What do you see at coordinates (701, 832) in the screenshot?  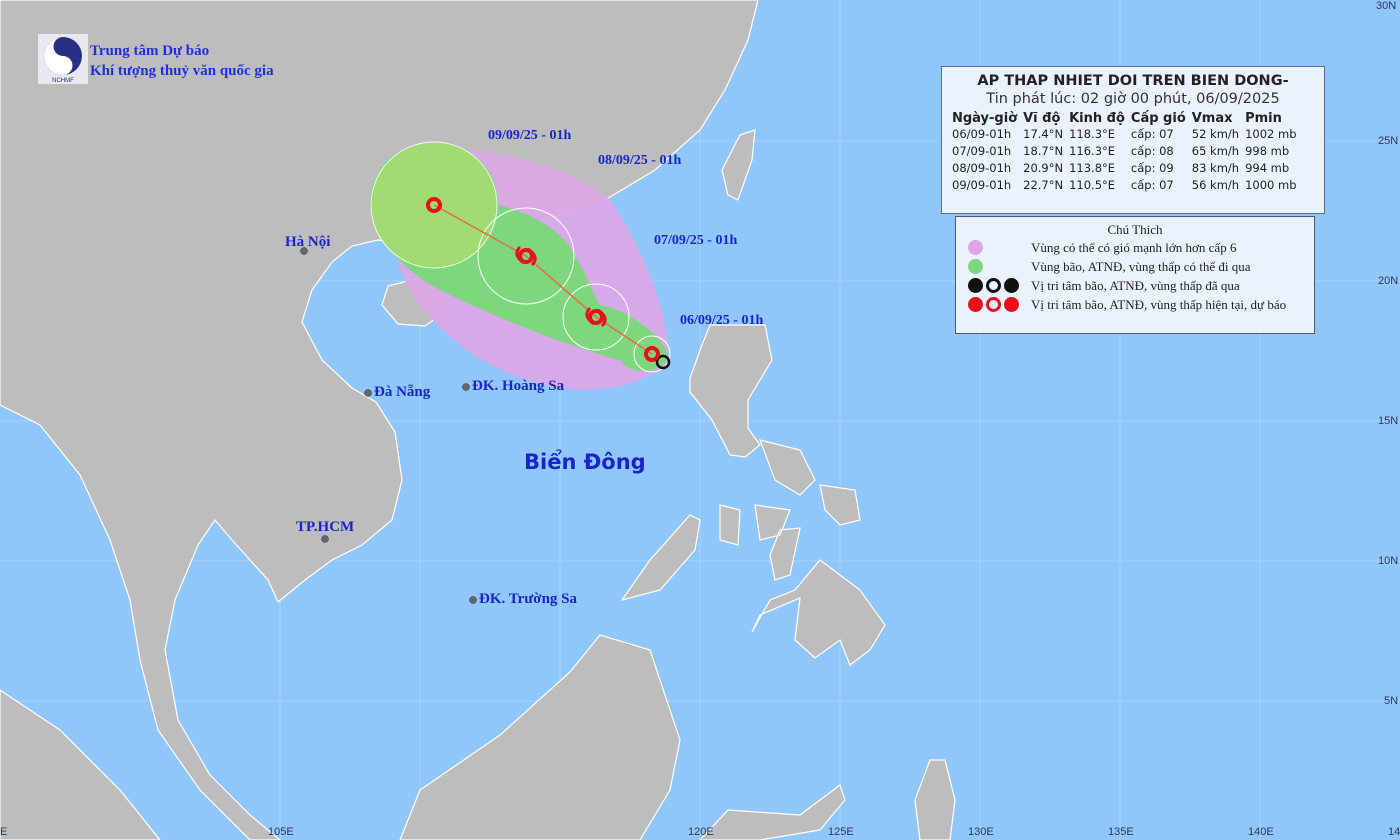 I see `lon-label: 120E` at bounding box center [701, 832].